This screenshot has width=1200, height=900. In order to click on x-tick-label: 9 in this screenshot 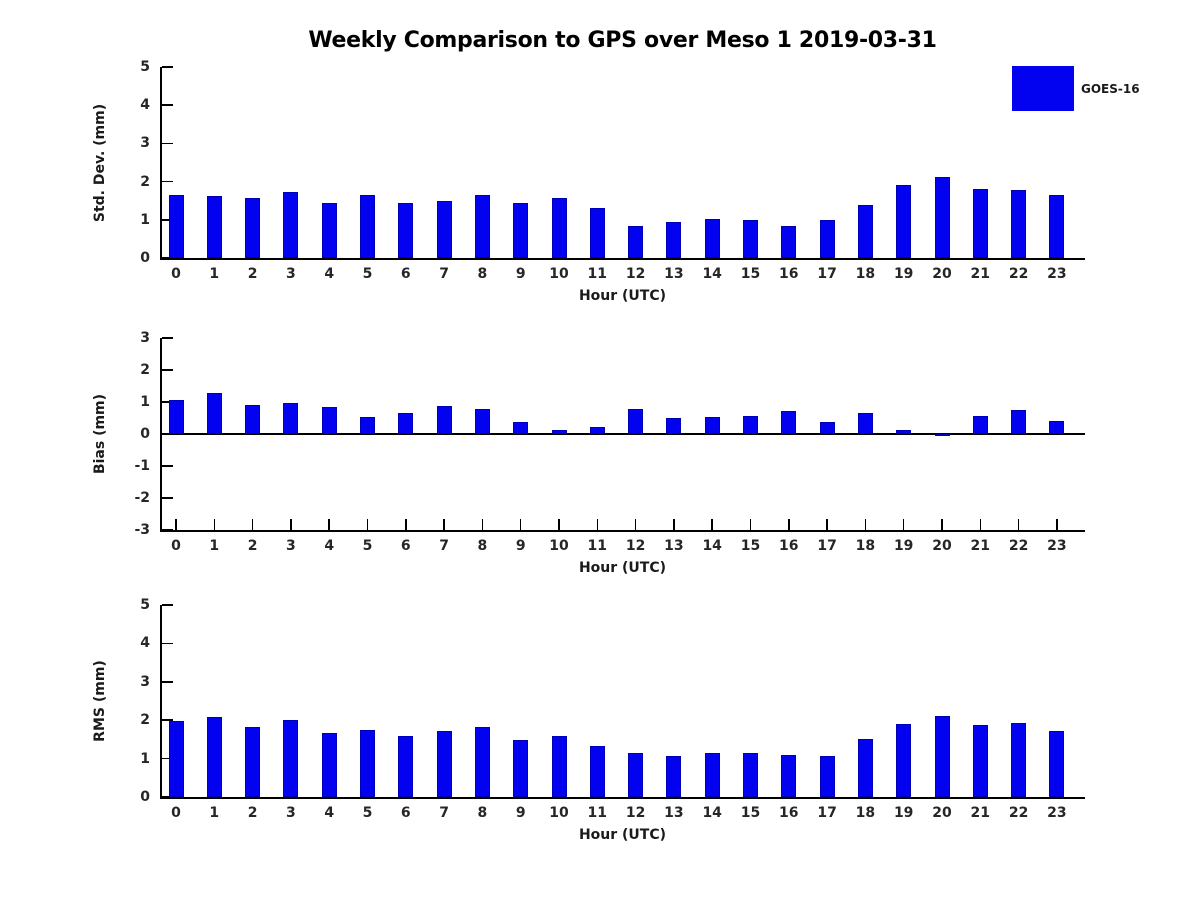, I will do `click(520, 813)`.